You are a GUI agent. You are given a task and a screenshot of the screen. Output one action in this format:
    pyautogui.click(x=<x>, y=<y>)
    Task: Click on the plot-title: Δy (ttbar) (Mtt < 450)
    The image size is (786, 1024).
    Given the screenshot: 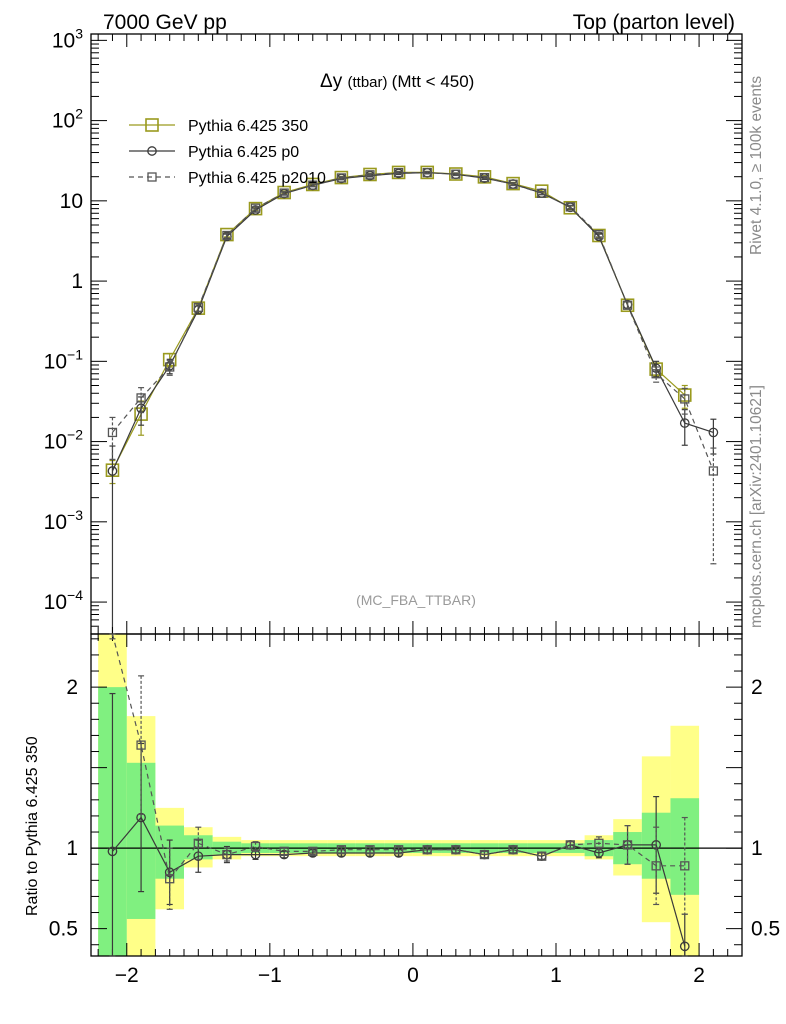 What is the action you would take?
    pyautogui.click(x=397, y=81)
    